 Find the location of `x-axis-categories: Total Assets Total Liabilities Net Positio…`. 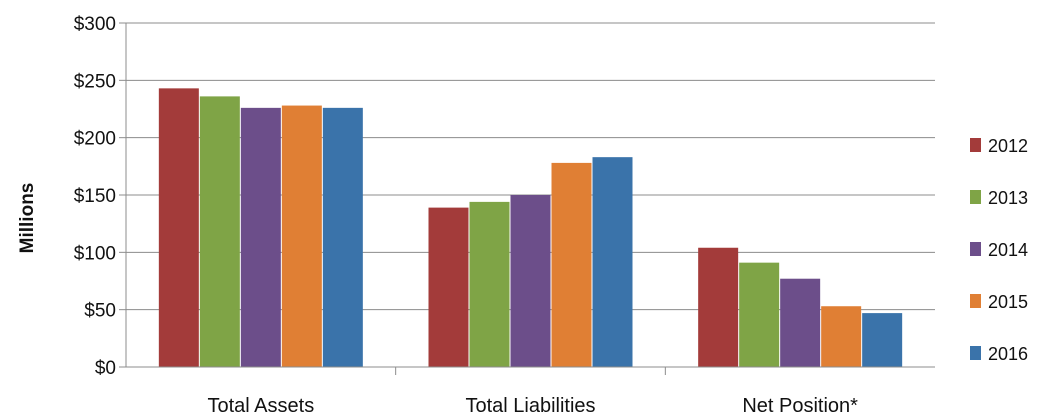

x-axis-categories: Total Assets Total Liabilities Net Positio… is located at coordinates (532, 406).